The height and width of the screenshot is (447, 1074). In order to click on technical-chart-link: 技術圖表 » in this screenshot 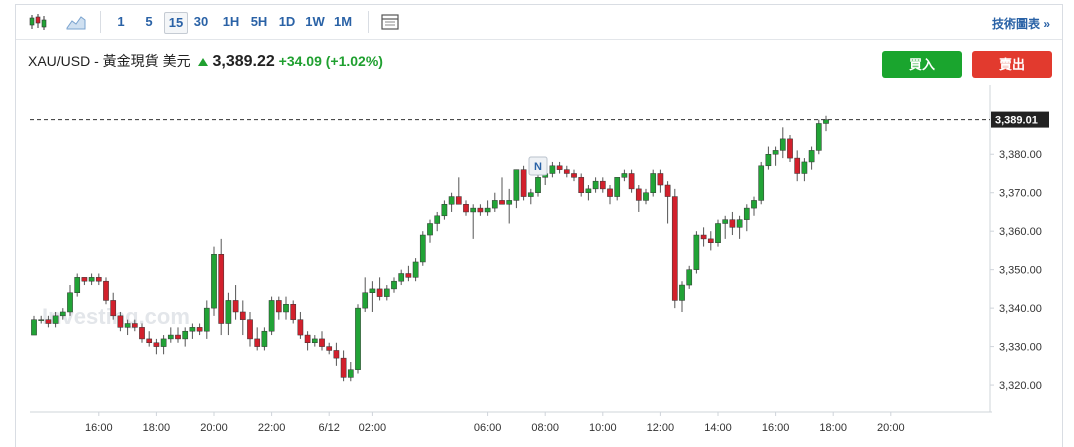, I will do `click(1020, 24)`.